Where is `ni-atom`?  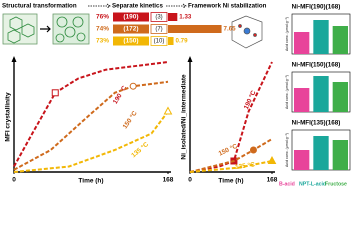 ni-atom is located at coordinates (247, 31).